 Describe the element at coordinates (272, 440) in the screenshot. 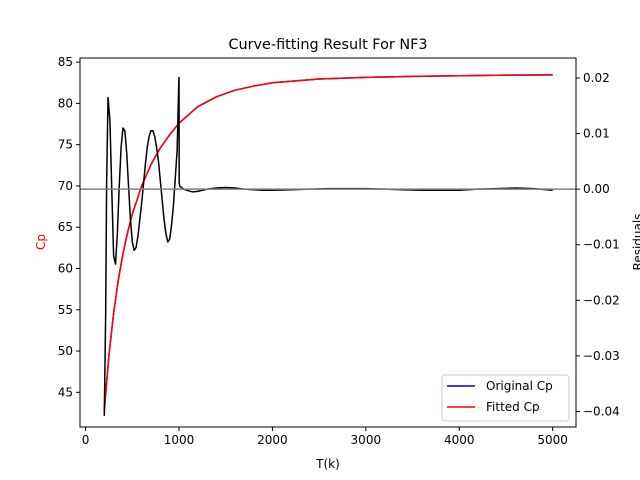

I see `x-tick-label: 2000` at that location.